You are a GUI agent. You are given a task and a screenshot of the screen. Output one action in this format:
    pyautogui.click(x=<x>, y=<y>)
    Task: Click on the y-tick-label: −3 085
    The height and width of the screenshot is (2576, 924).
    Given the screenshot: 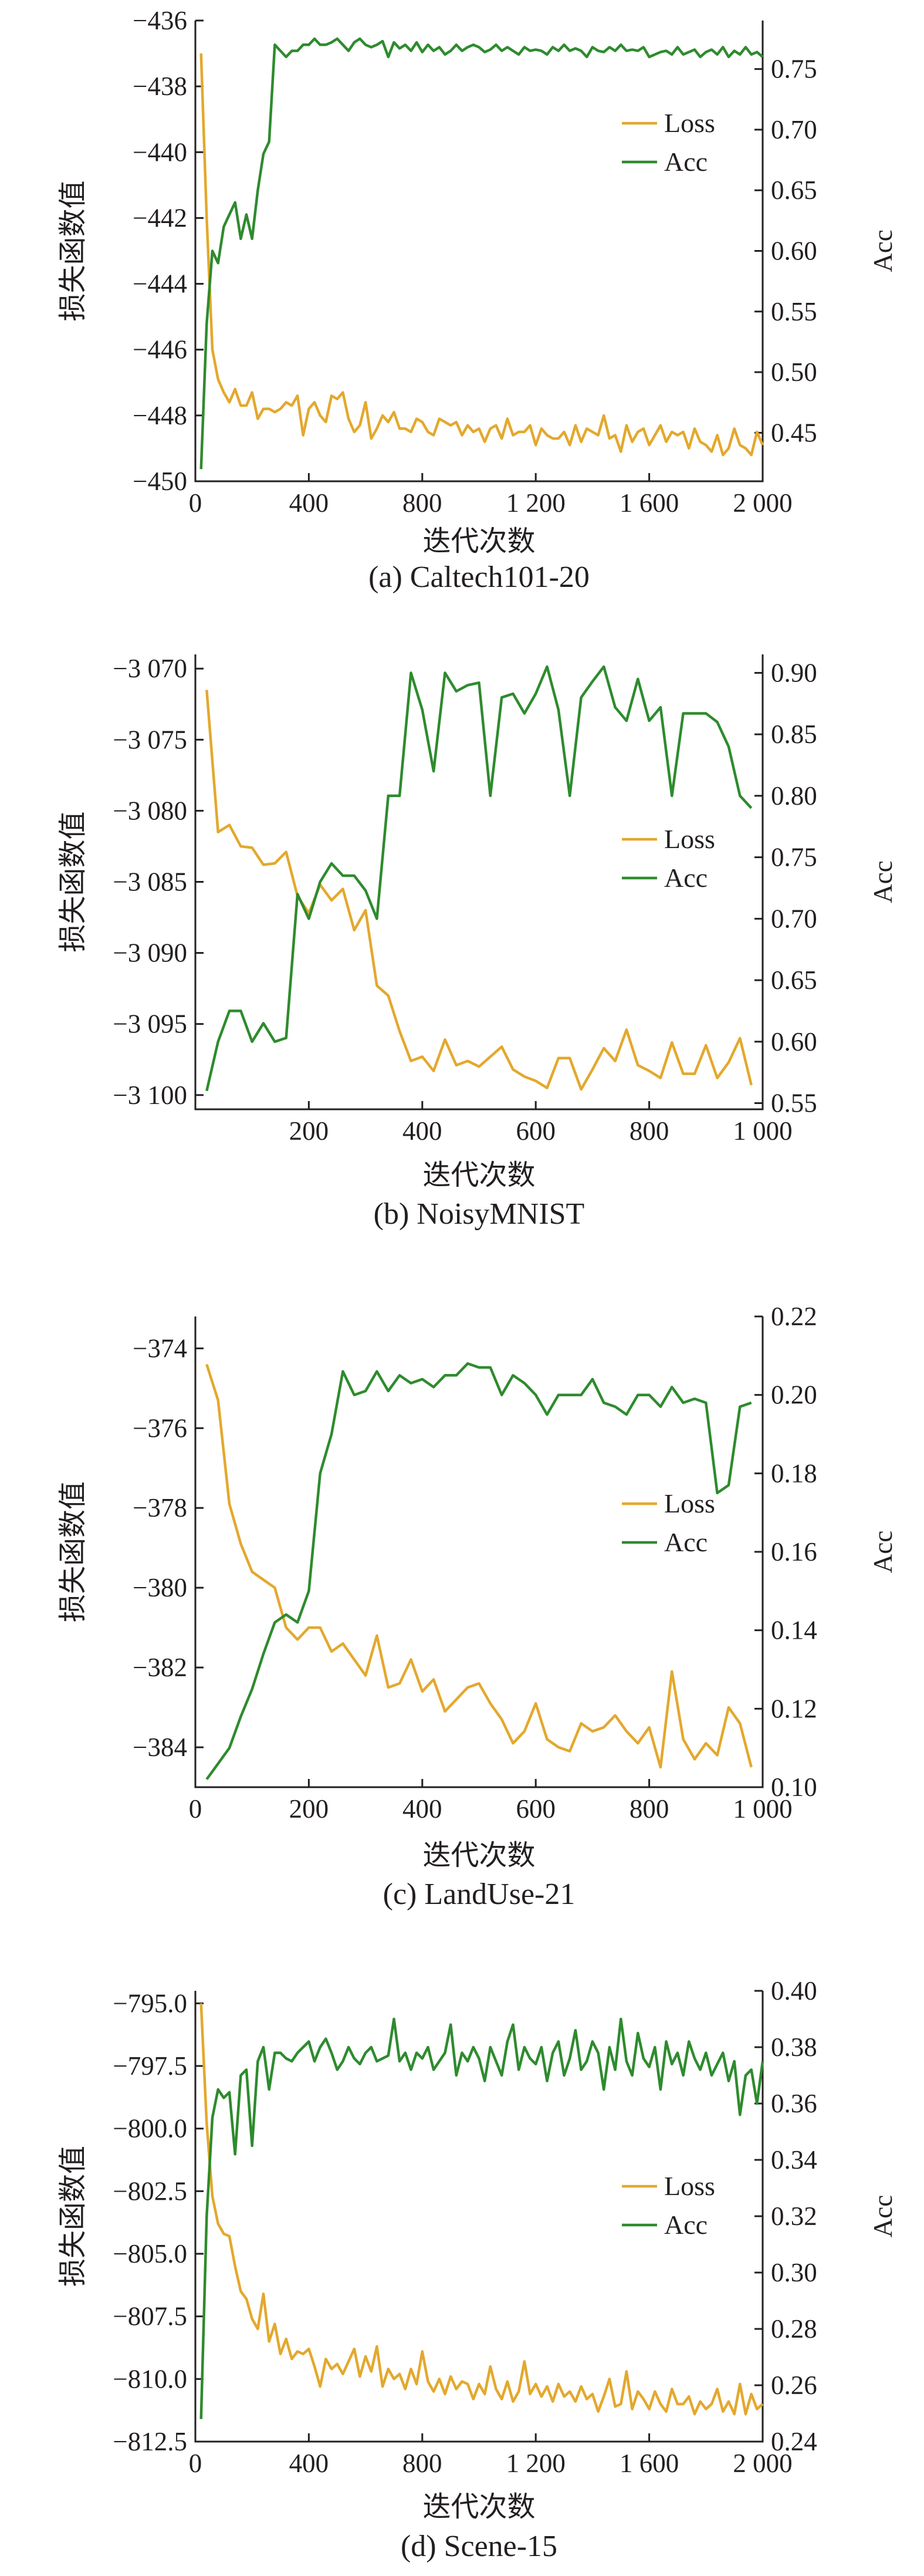 What is the action you would take?
    pyautogui.click(x=150, y=882)
    